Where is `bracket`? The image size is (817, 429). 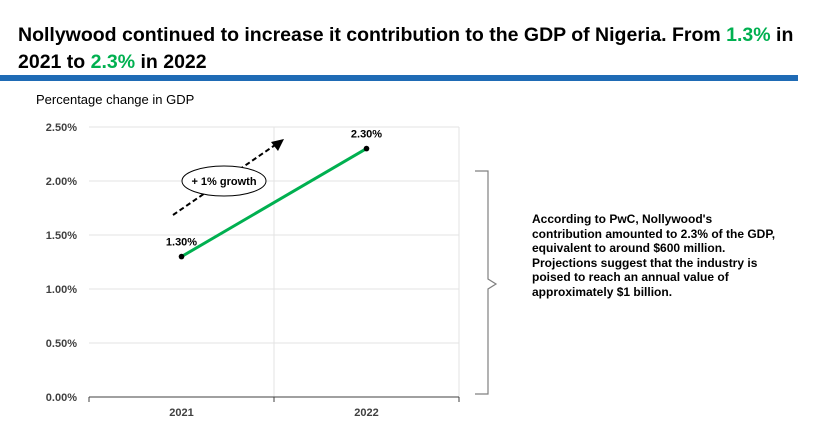 bracket is located at coordinates (486, 282).